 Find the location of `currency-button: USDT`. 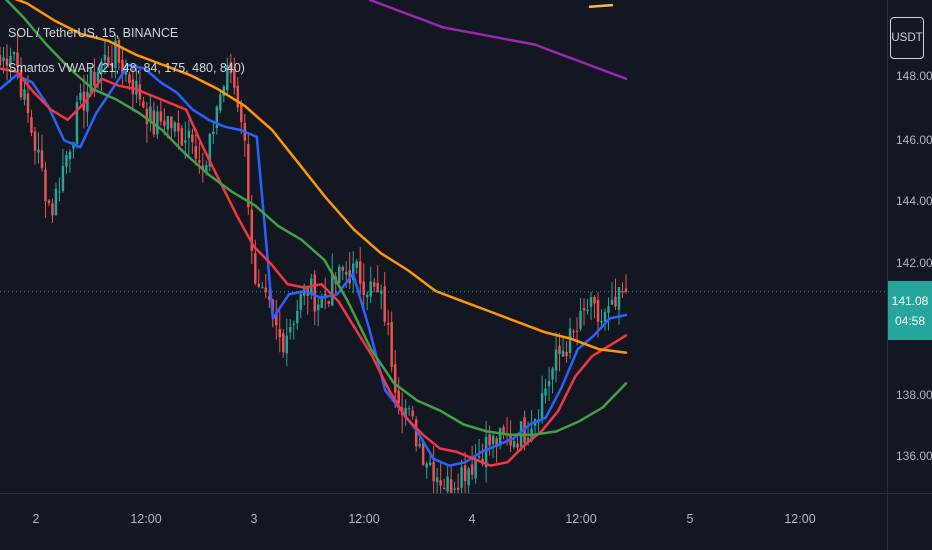

currency-button: USDT is located at coordinates (907, 38).